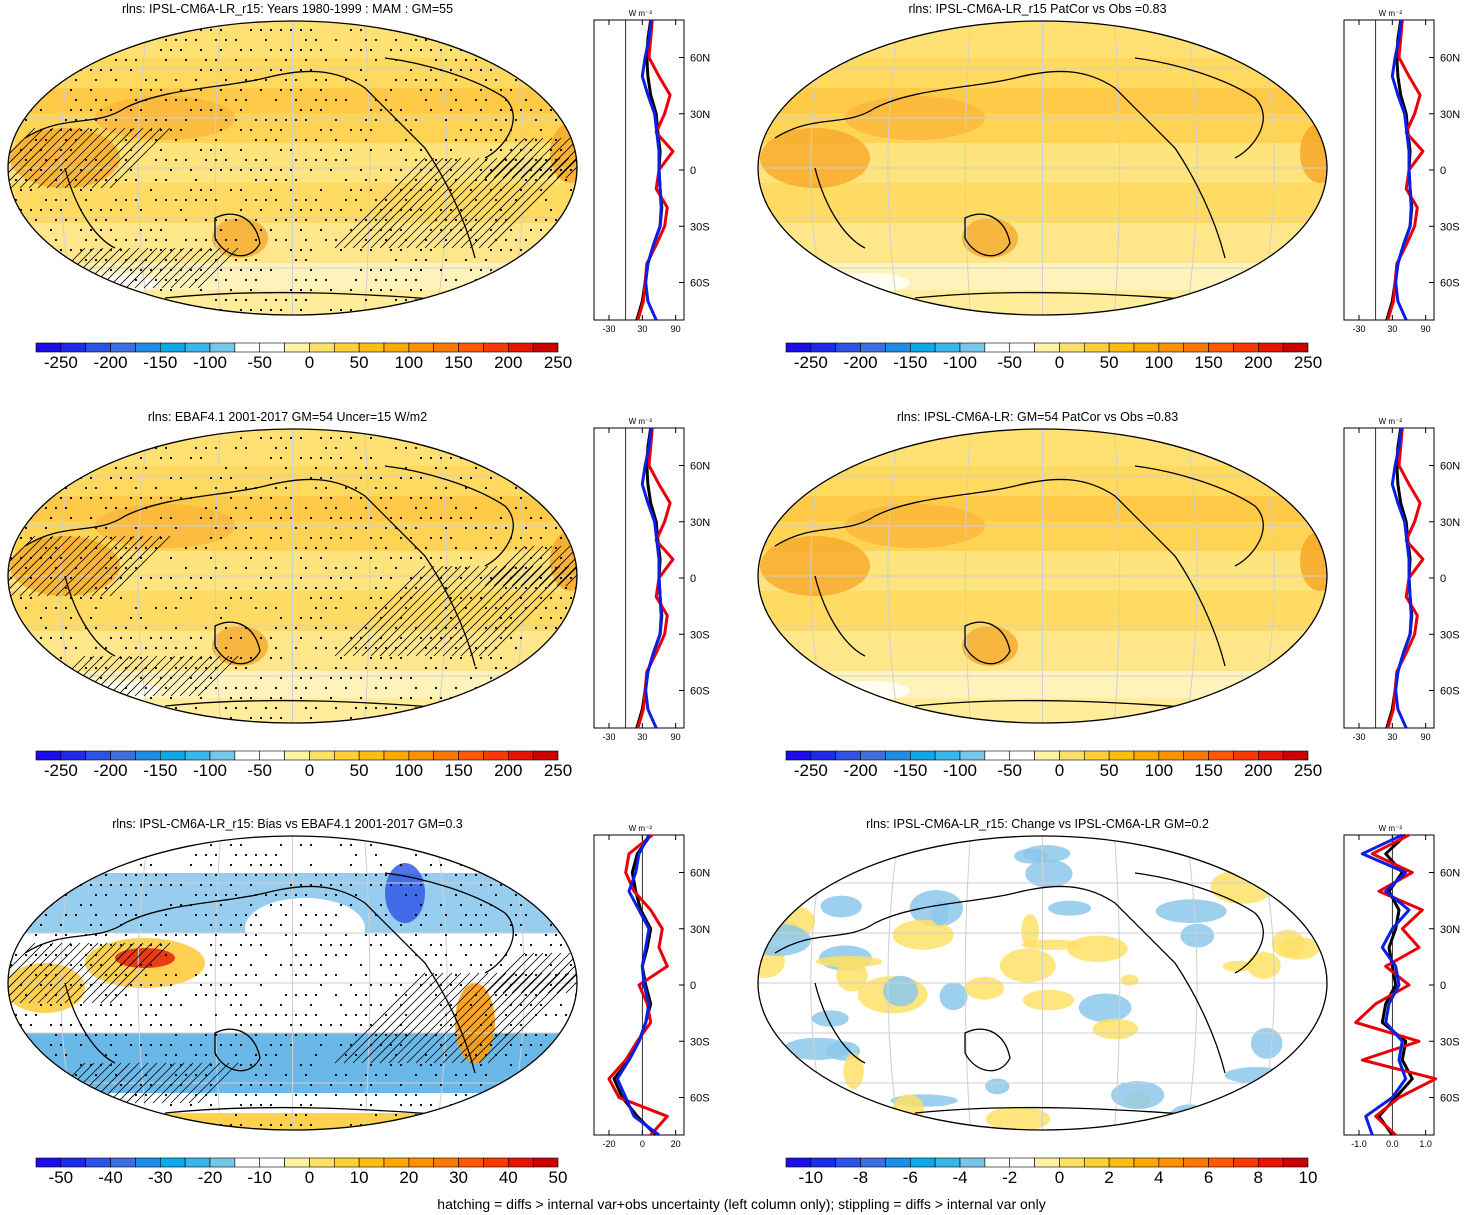 This screenshot has height=1215, width=1483. Describe the element at coordinates (910, 1177) in the screenshot. I see `colorbar-label: -6` at that location.